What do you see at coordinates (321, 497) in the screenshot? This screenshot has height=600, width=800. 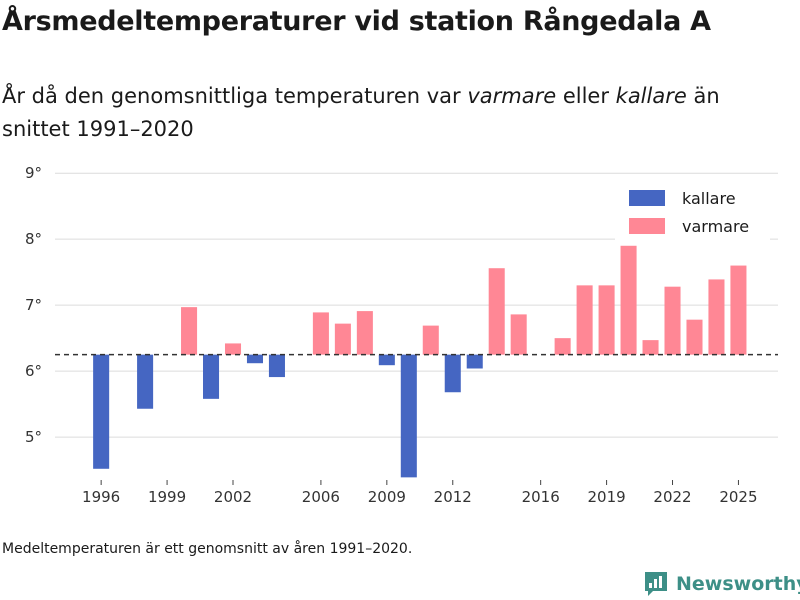 I see `x-tick-label: 2006` at bounding box center [321, 497].